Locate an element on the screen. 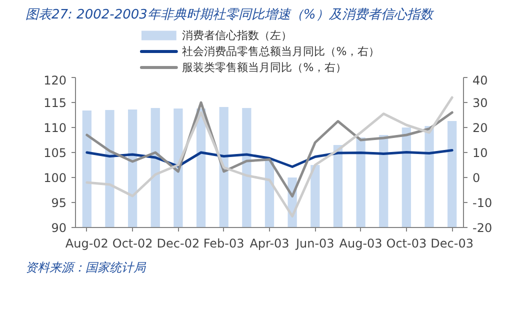 The width and height of the screenshot is (530, 321). x-tick-label: Aug-03 is located at coordinates (360, 243).